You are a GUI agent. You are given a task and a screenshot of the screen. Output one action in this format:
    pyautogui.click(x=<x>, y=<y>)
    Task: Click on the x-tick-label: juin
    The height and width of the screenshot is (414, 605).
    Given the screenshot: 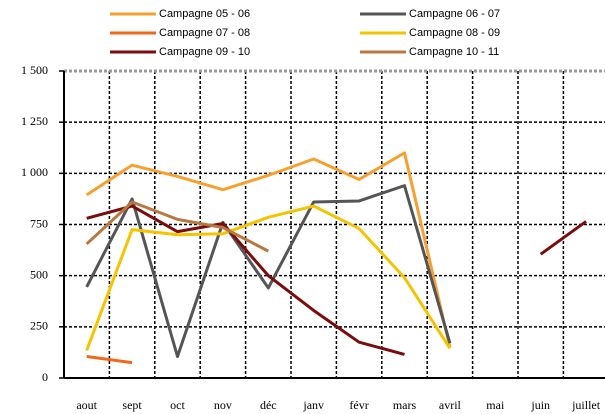 What is the action you would take?
    pyautogui.click(x=540, y=405)
    